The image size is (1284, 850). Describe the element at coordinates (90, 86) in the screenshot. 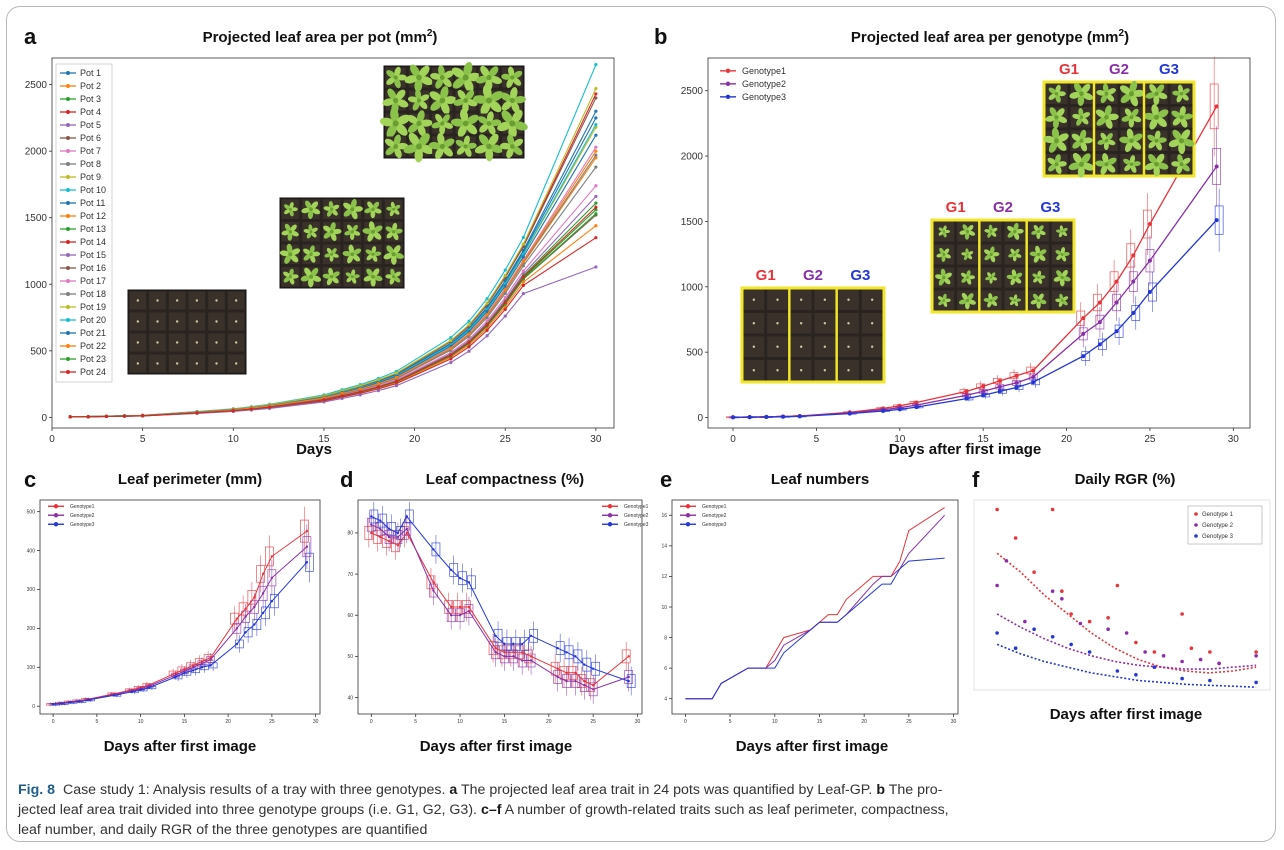

I see `legend-label: Pot 2` at that location.